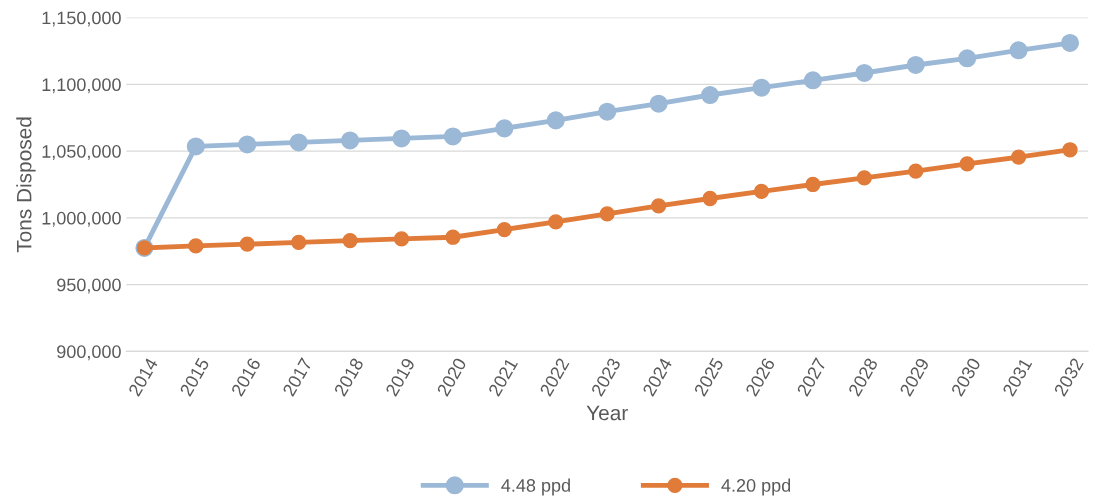 This screenshot has width=1099, height=502. I want to click on x-axis-title: Year, so click(607, 413).